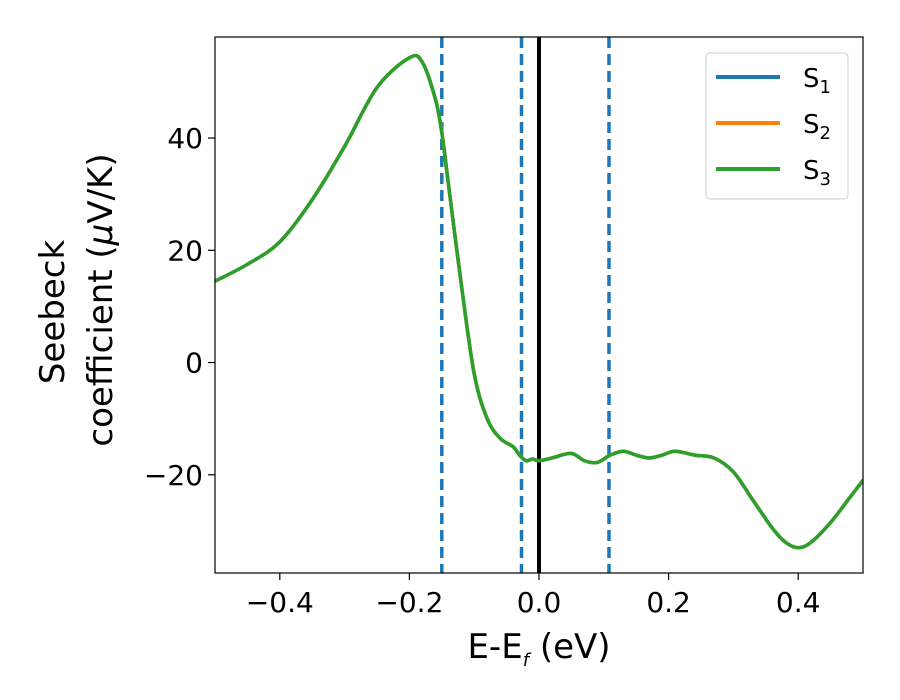  What do you see at coordinates (53, 312) in the screenshot?
I see `y-axis-label-line1: Seebeck` at bounding box center [53, 312].